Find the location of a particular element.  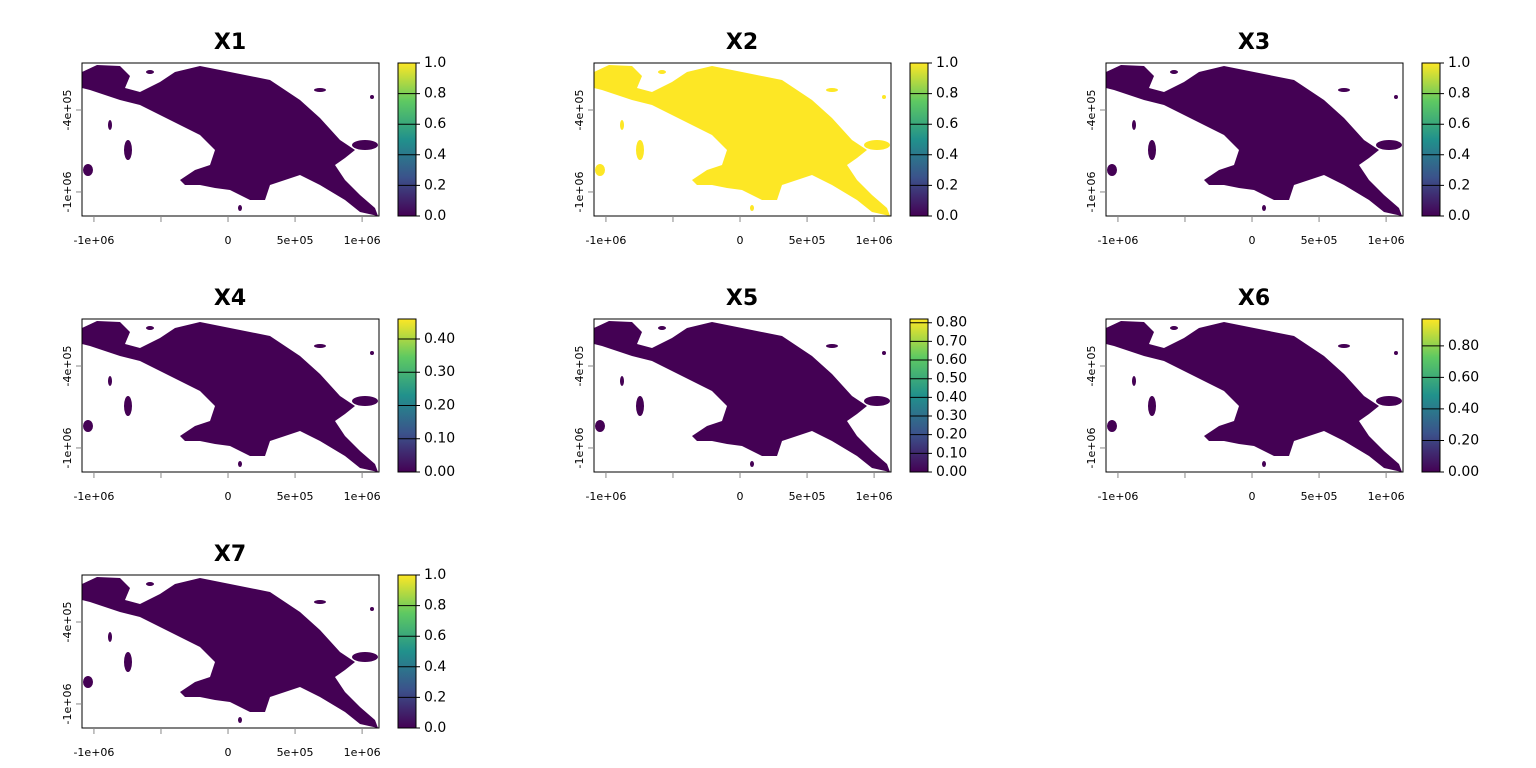

panel-title: X2 is located at coordinates (742, 42).